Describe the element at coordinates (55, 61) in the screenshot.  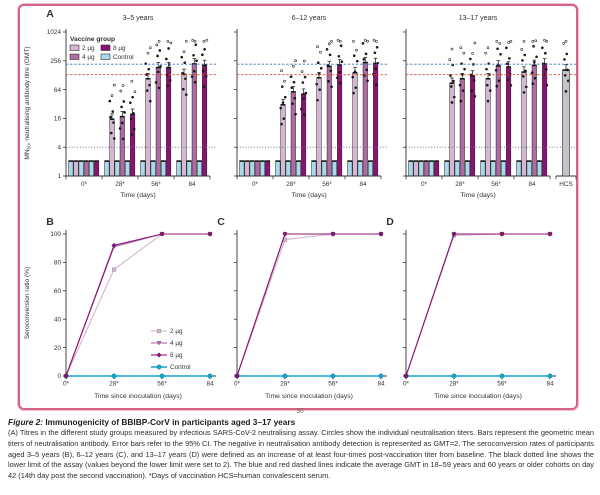
I see `y-tick-label: 256` at that location.